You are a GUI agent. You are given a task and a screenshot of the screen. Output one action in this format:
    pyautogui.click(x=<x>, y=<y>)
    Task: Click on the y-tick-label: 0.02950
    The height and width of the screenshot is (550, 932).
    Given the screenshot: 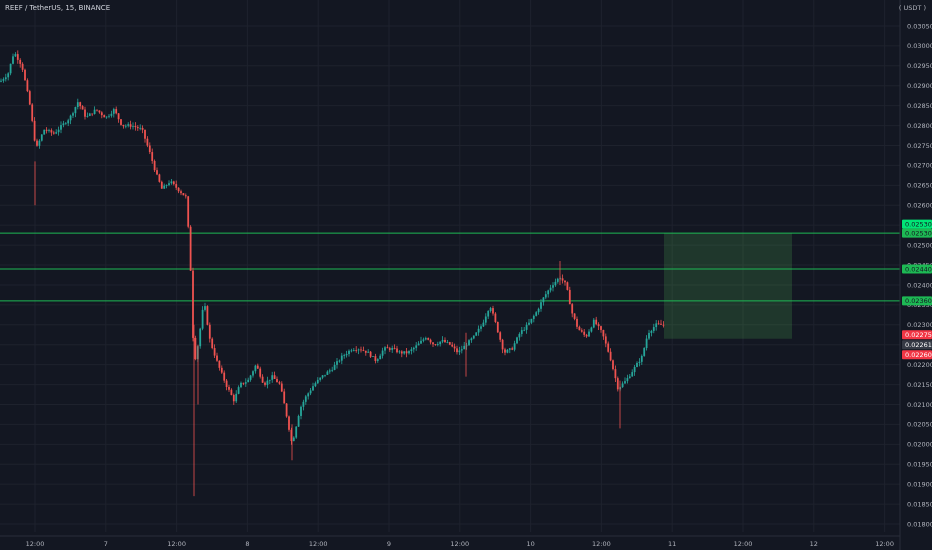 What is the action you would take?
    pyautogui.click(x=919, y=66)
    